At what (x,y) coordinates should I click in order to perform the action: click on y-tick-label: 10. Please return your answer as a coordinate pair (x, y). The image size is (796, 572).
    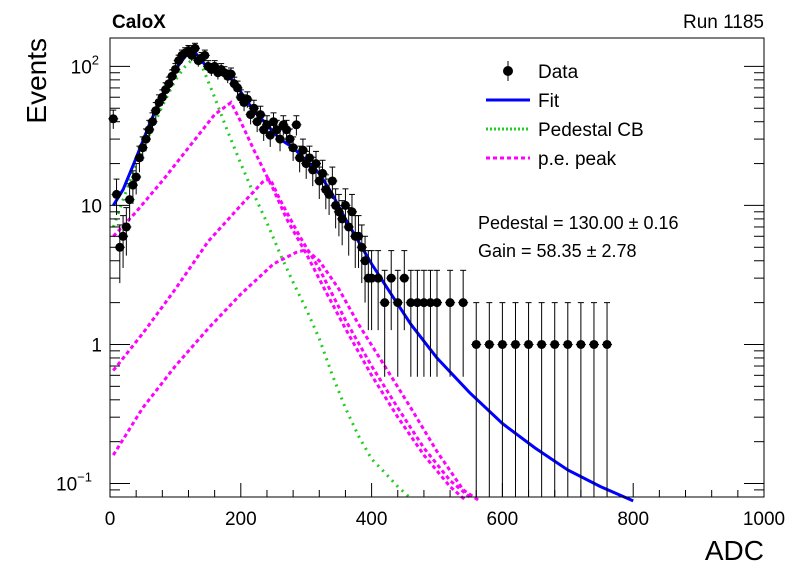
    Looking at the image, I should click on (91, 206).